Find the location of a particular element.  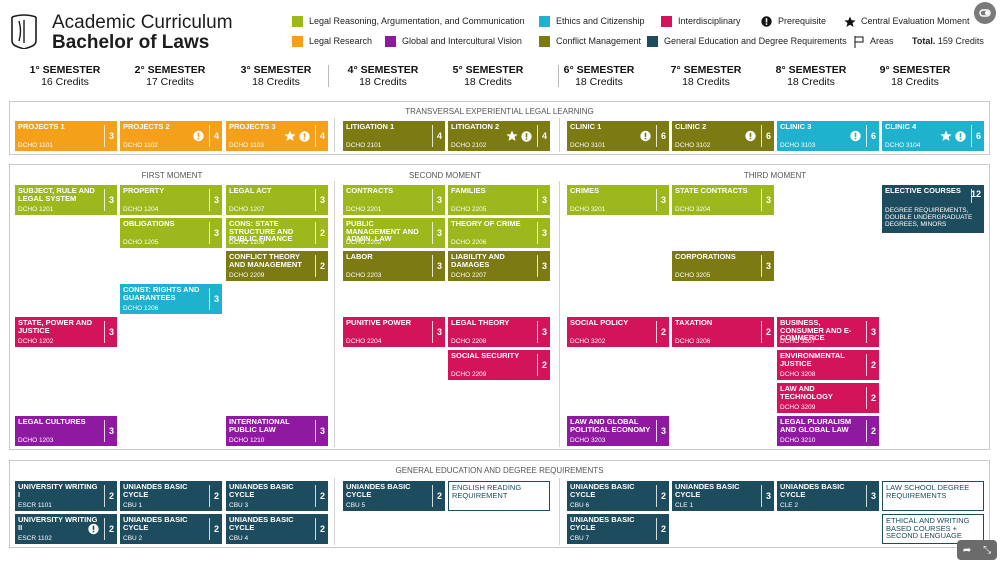

course-code: CLE 2 is located at coordinates (789, 505).